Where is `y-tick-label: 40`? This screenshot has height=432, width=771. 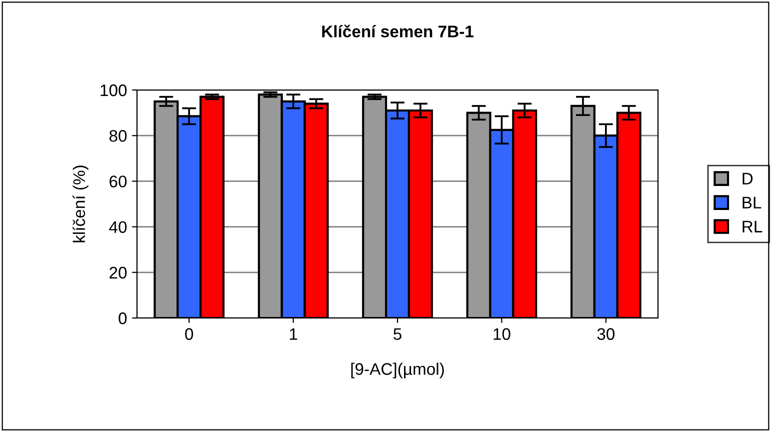 y-tick-label: 40 is located at coordinates (118, 227).